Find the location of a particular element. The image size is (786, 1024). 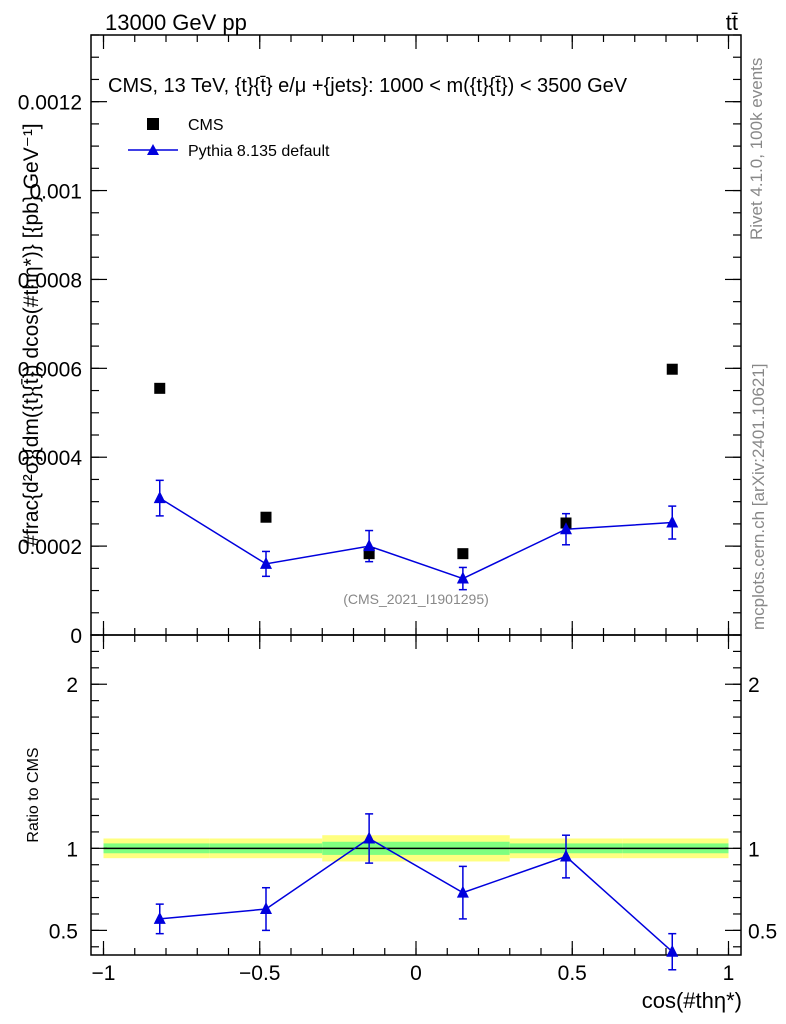

main-y-tick-label: 0.001 is located at coordinates (55, 192).